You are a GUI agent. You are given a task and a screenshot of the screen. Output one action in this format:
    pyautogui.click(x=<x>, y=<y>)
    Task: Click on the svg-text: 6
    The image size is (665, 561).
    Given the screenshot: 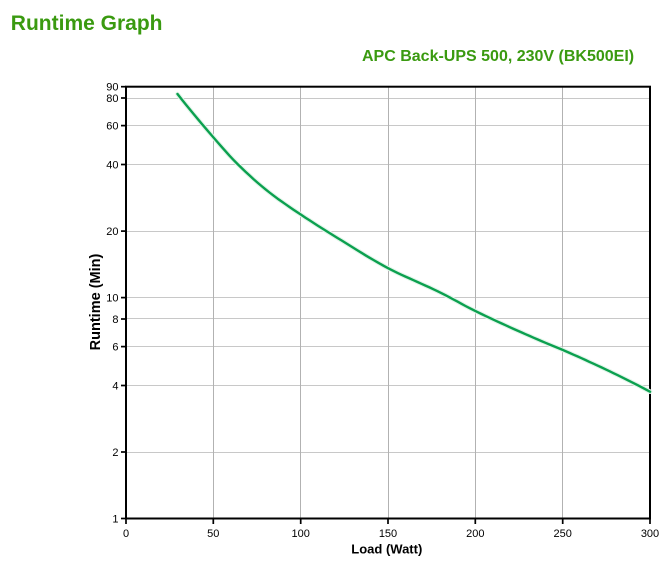 What is the action you would take?
    pyautogui.click(x=115, y=348)
    